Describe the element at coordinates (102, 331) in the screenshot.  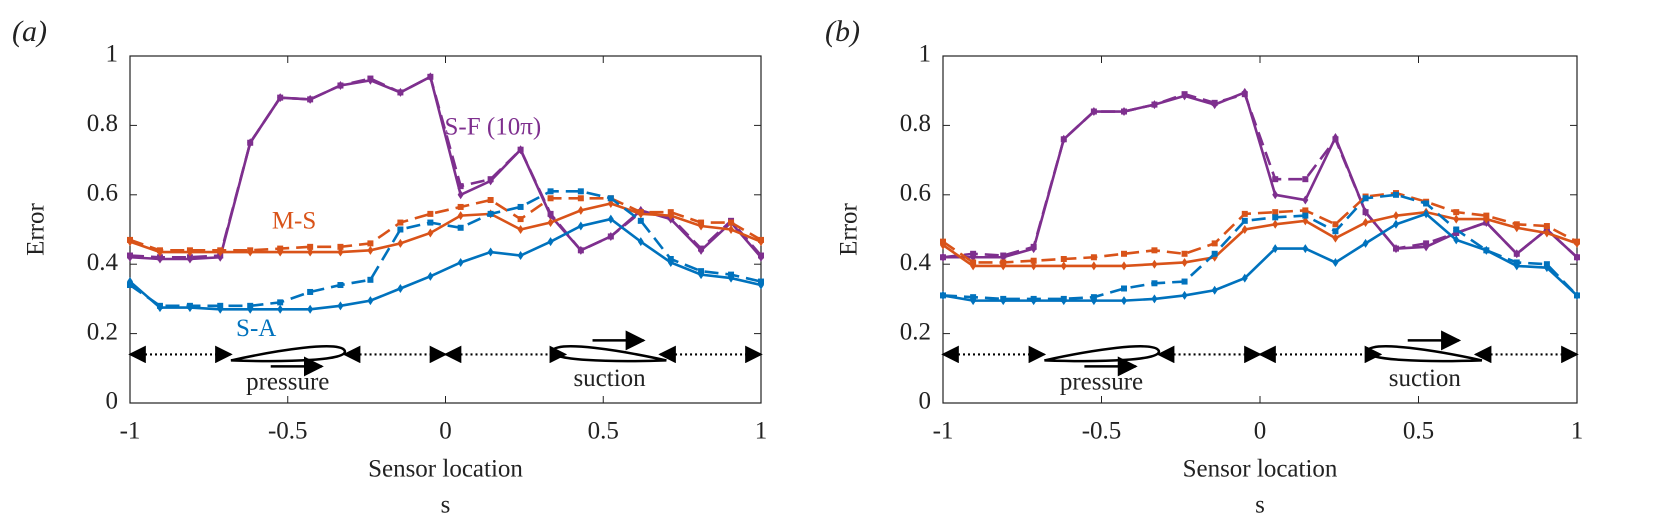
I see `y-tick-label: 0.2` at that location.